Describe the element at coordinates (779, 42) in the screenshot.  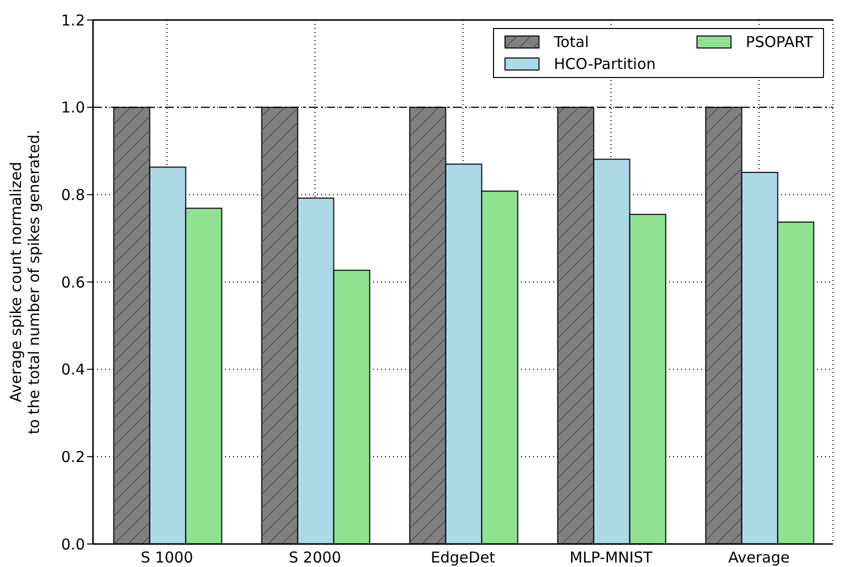
I see `legend-label: PSOPART` at that location.